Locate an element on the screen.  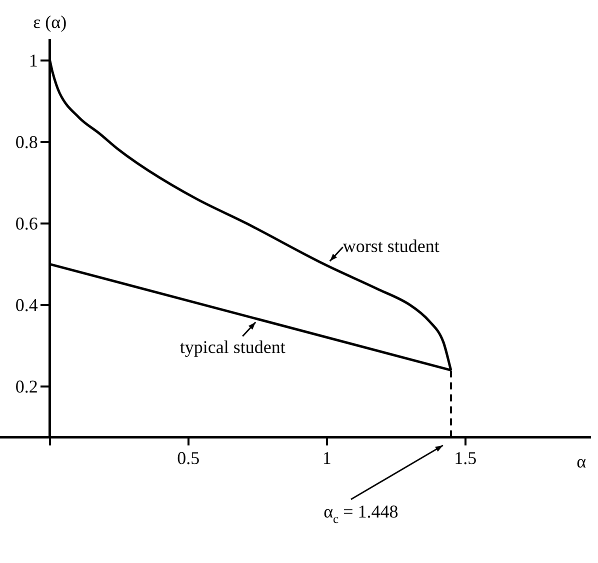
y-axis-title: ε (α) is located at coordinates (50, 22).